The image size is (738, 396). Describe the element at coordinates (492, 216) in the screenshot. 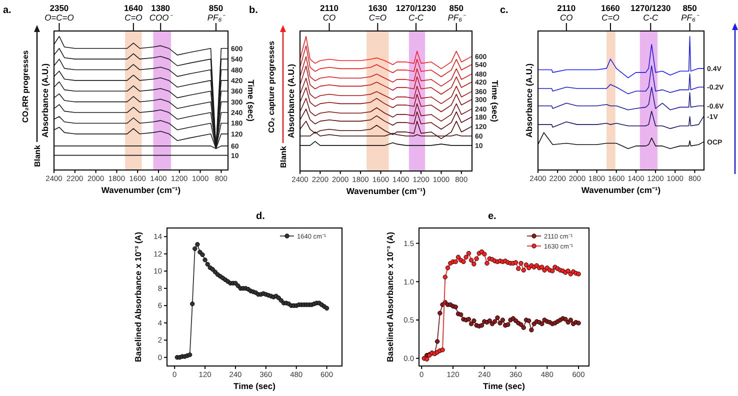

I see `text: e.` at that location.